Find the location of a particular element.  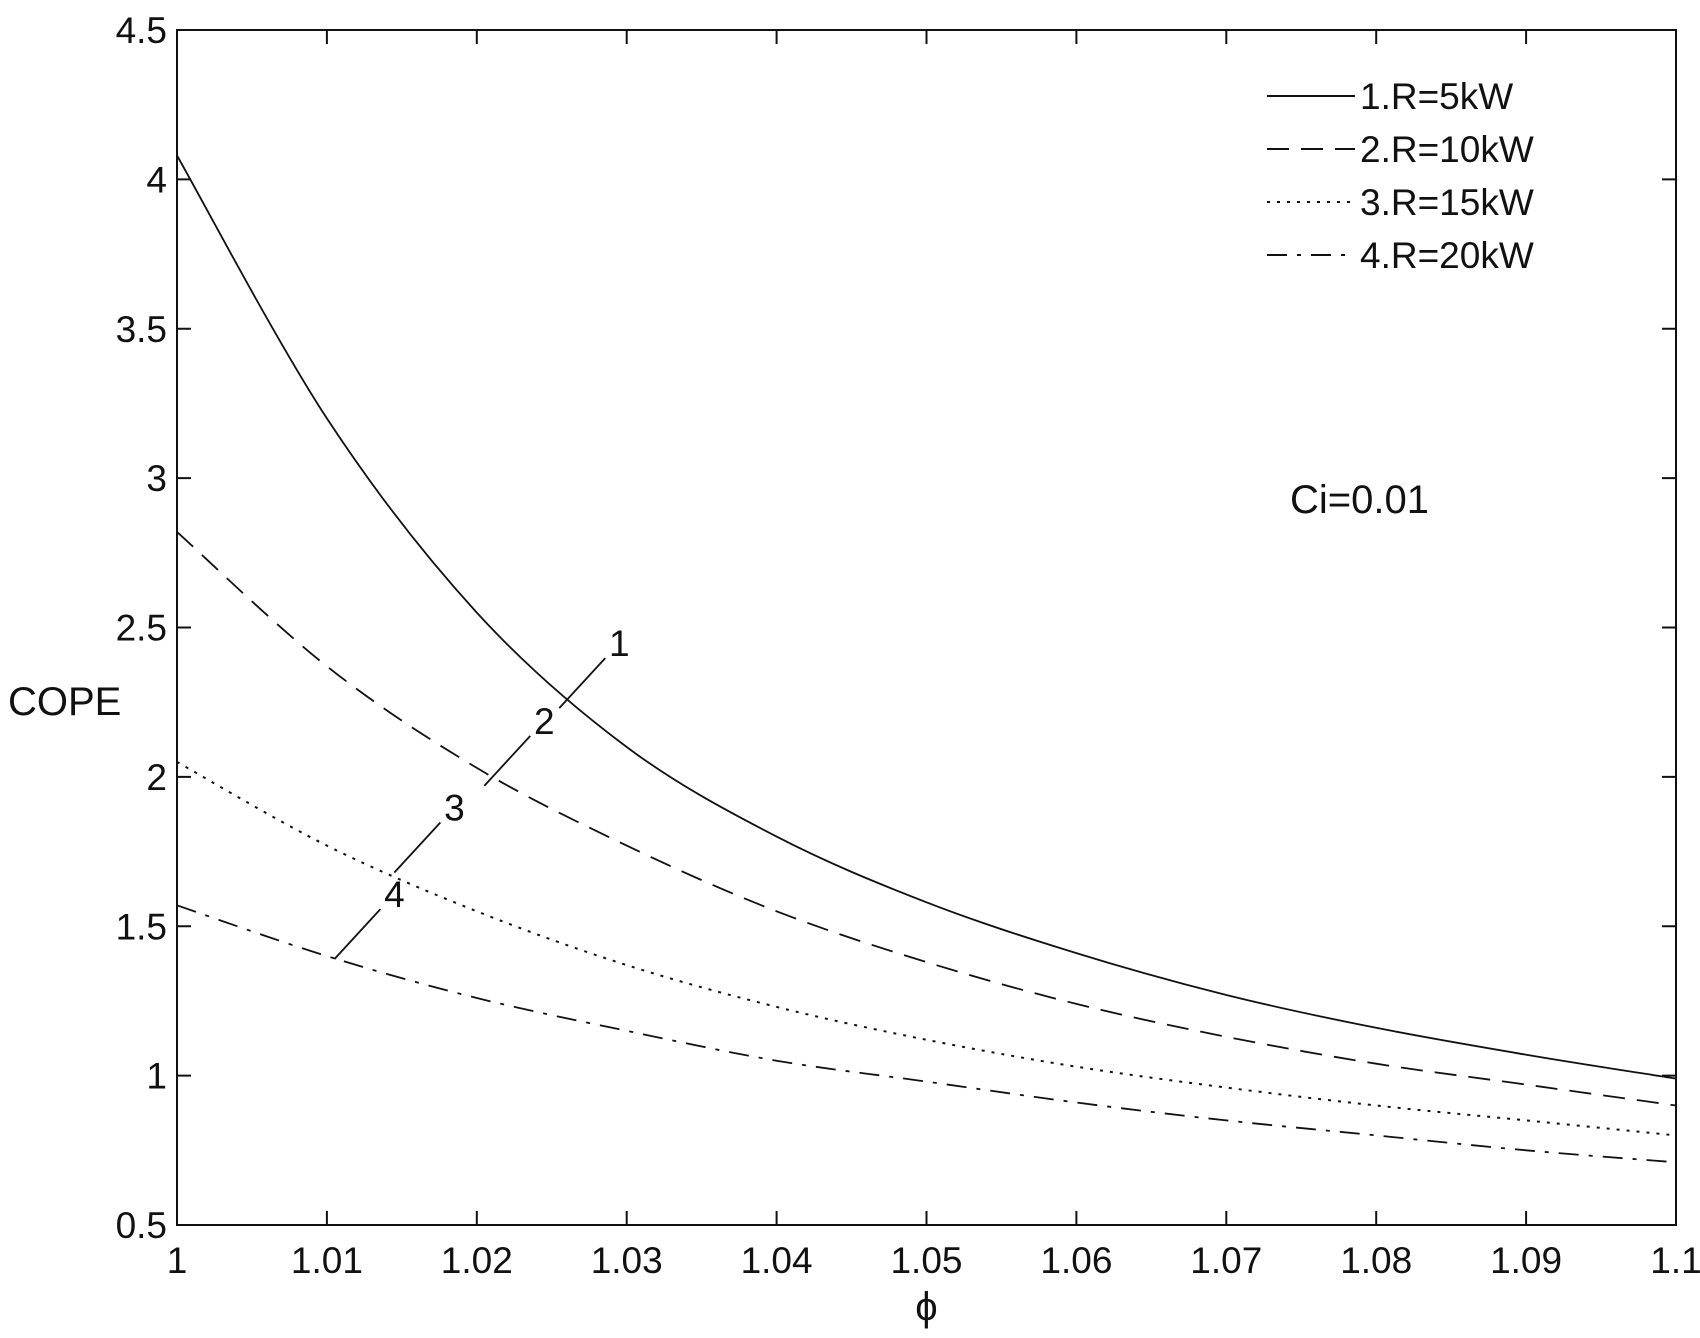

curve-label-4: 4 is located at coordinates (394, 894).